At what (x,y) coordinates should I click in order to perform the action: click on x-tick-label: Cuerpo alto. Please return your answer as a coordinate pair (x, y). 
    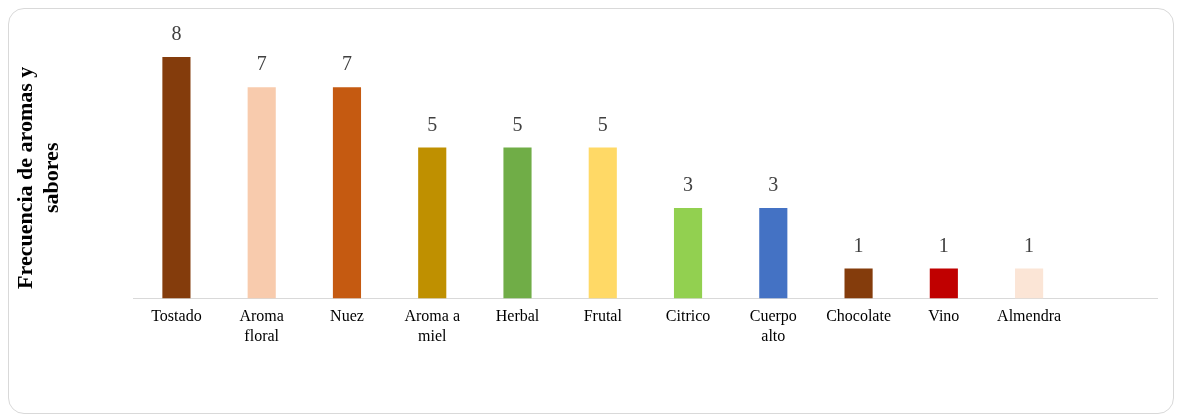
    Looking at the image, I should click on (773, 325).